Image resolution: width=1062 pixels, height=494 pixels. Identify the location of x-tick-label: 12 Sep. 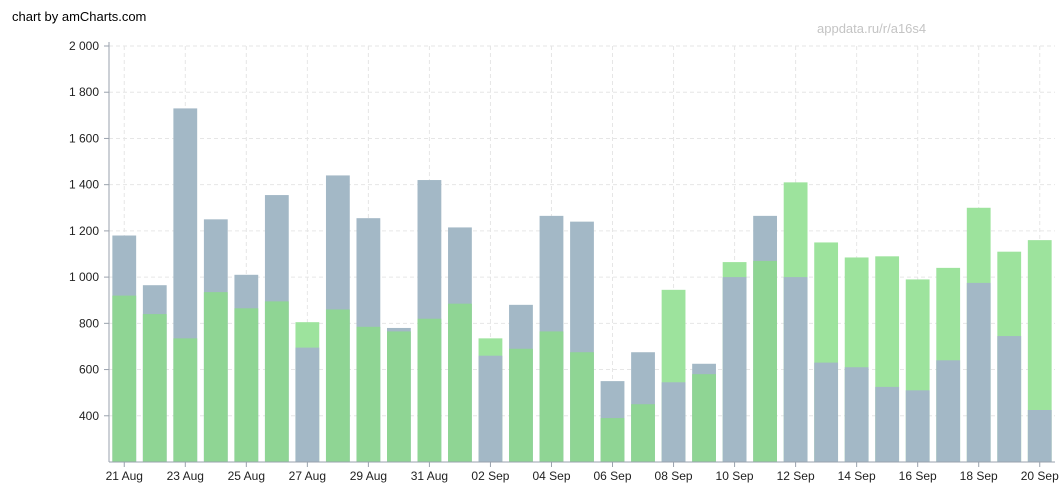
(796, 476).